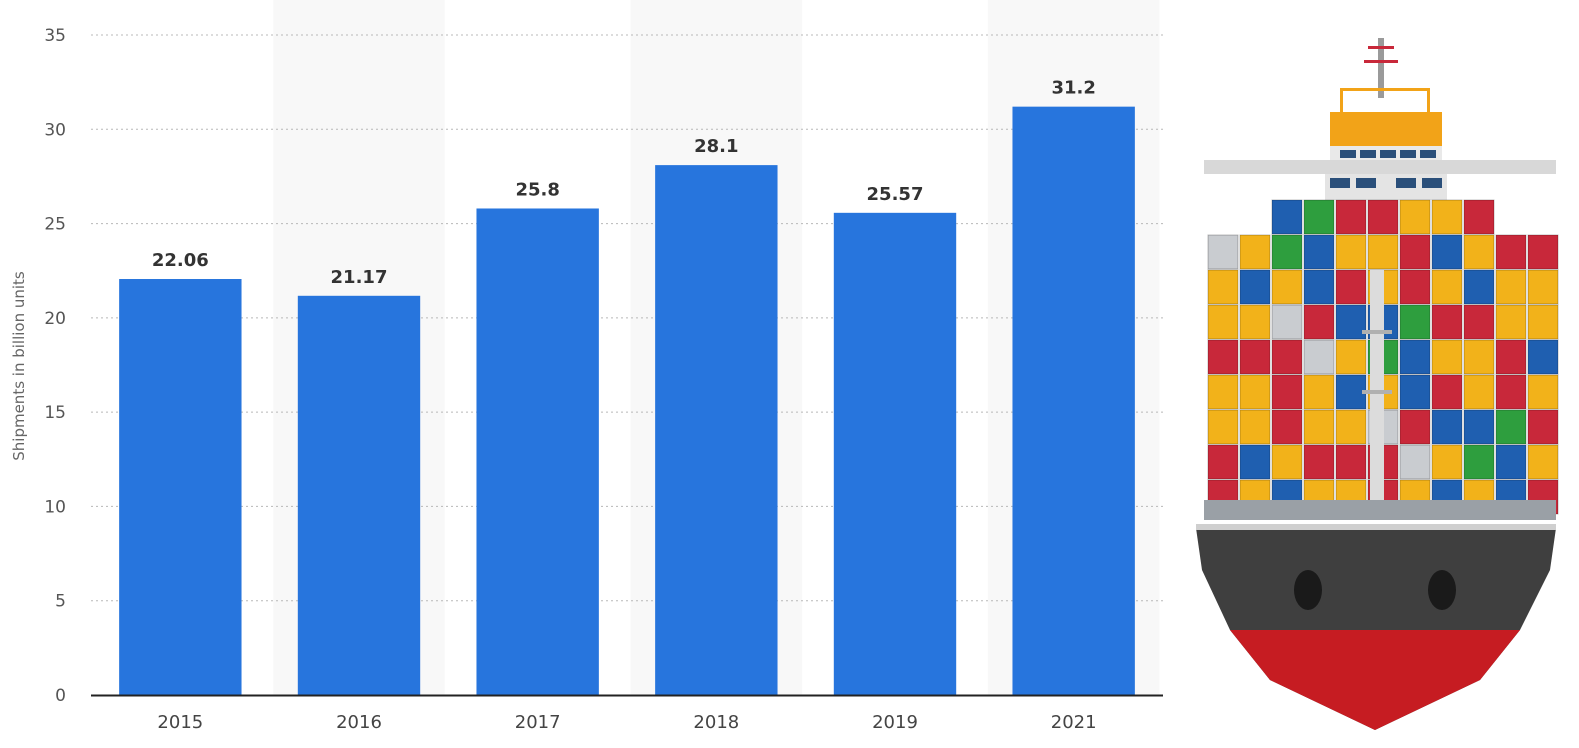  Describe the element at coordinates (1073, 88) in the screenshot. I see `data-label: 31.2` at that location.